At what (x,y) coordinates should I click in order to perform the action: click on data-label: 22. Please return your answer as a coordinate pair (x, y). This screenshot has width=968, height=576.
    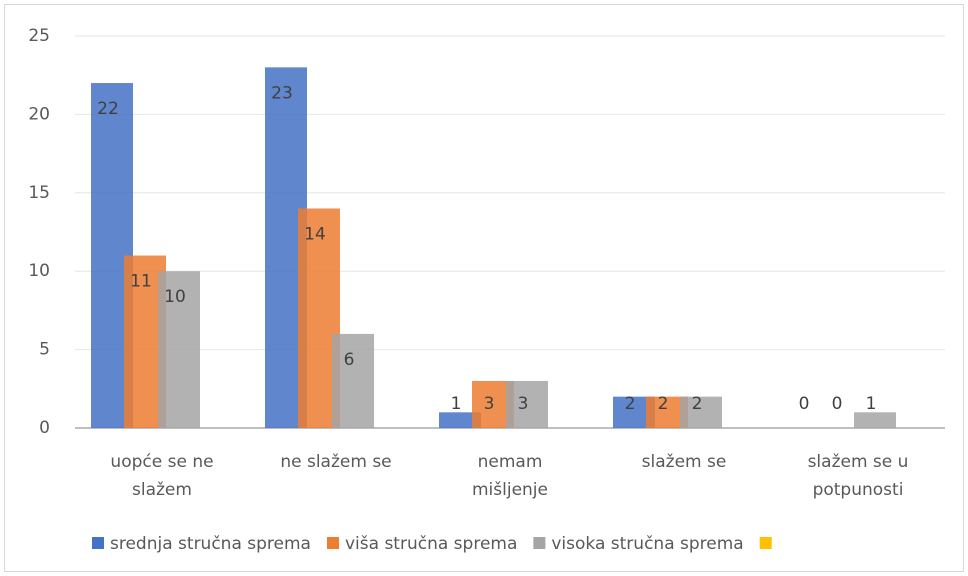
    Looking at the image, I should click on (108, 109).